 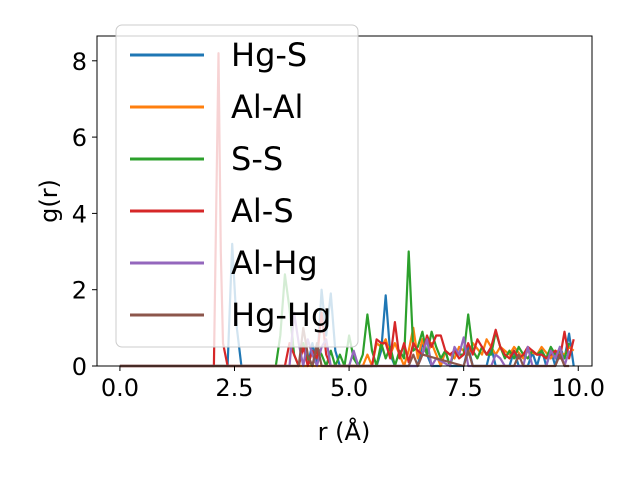 I want to click on y-axis: 0 2 4 6 8, so click(x=84, y=214).